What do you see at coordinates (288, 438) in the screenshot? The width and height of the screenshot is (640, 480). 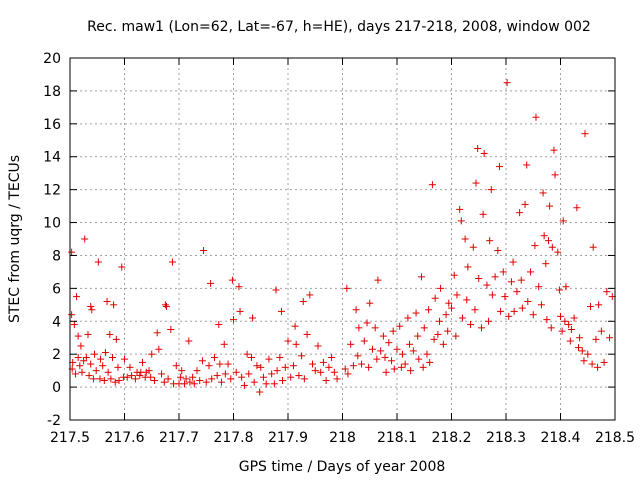 I see `x-tick-label: 217.9` at bounding box center [288, 438].